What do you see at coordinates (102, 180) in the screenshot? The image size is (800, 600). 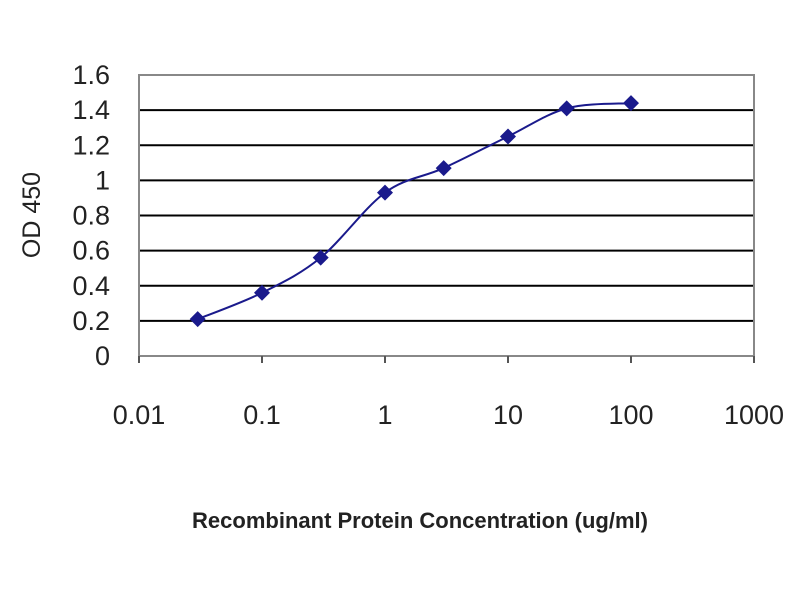 I see `y-tick-label: 1` at bounding box center [102, 180].